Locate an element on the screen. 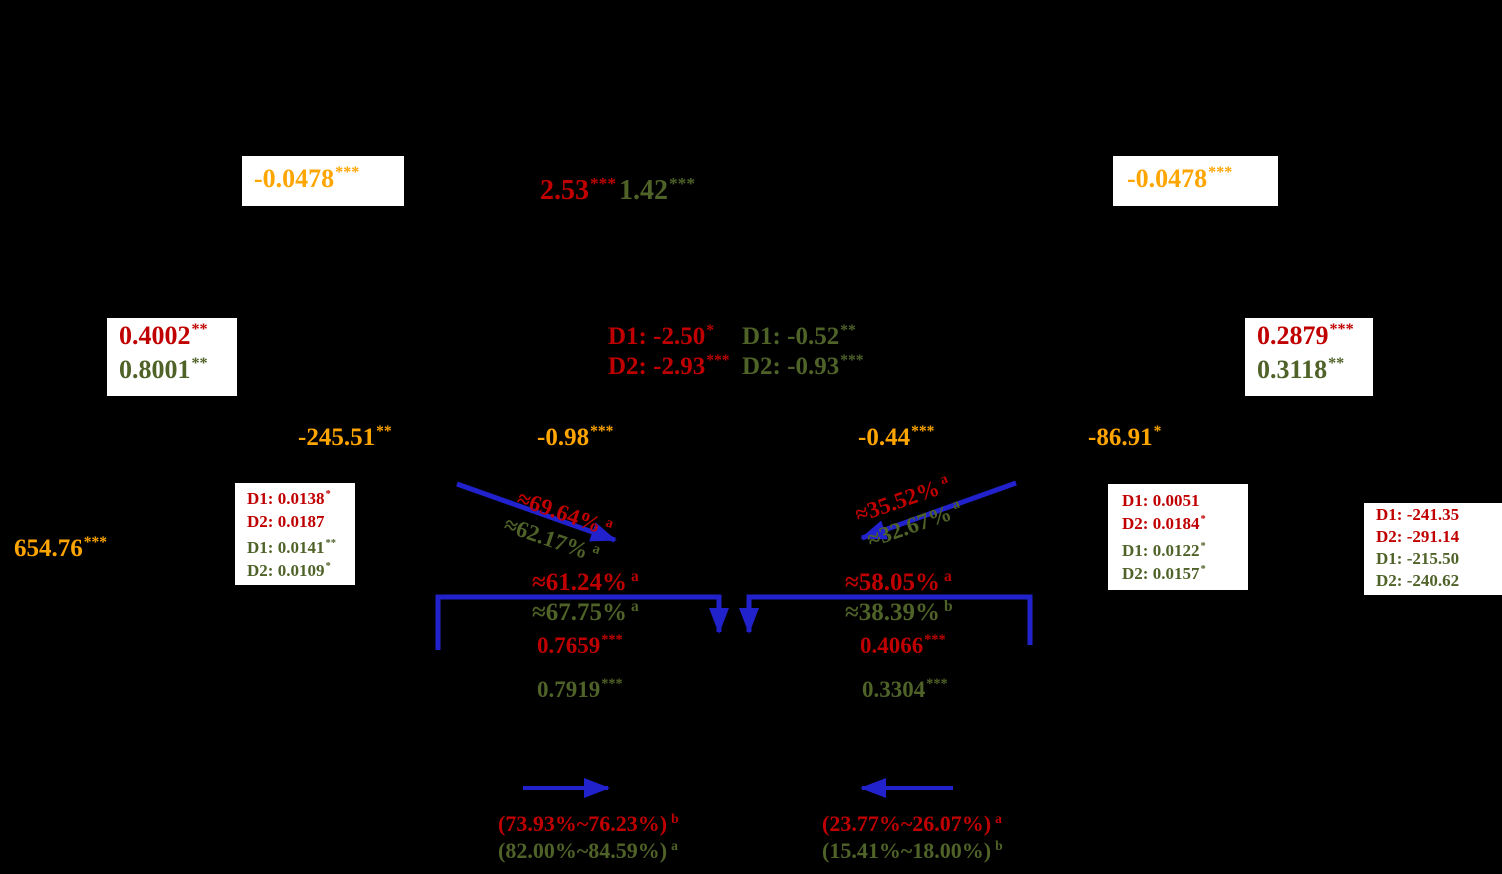 The width and height of the screenshot is (1502, 874). coef-top-left: -0.0478*** is located at coordinates (307, 178).